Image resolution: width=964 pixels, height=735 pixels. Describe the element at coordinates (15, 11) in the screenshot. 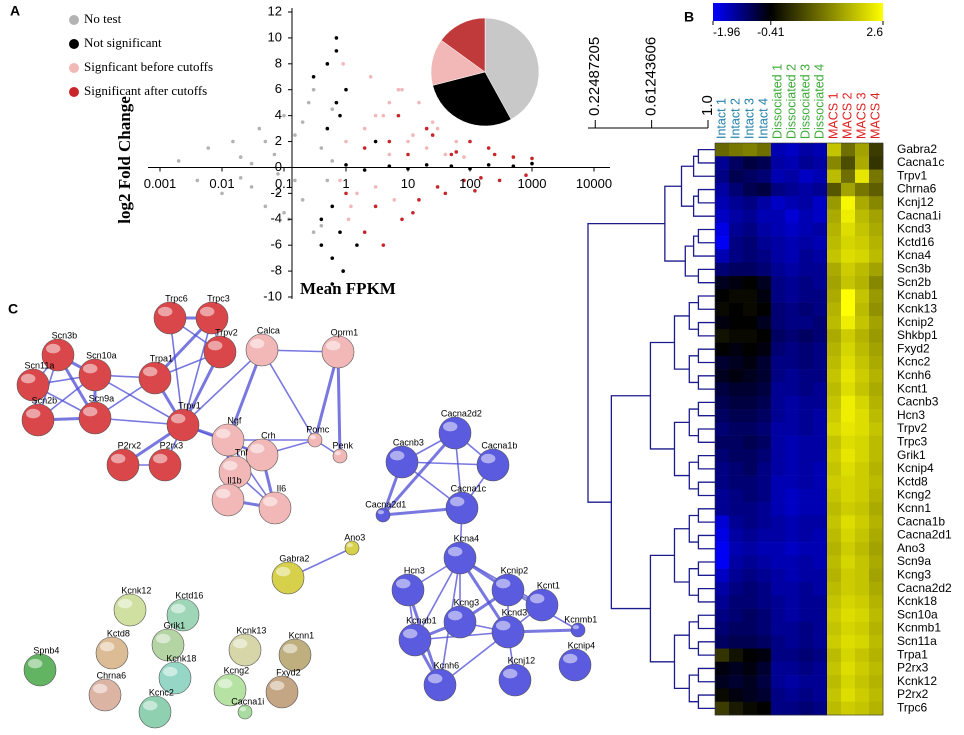

I see `panel-label: A` at that location.